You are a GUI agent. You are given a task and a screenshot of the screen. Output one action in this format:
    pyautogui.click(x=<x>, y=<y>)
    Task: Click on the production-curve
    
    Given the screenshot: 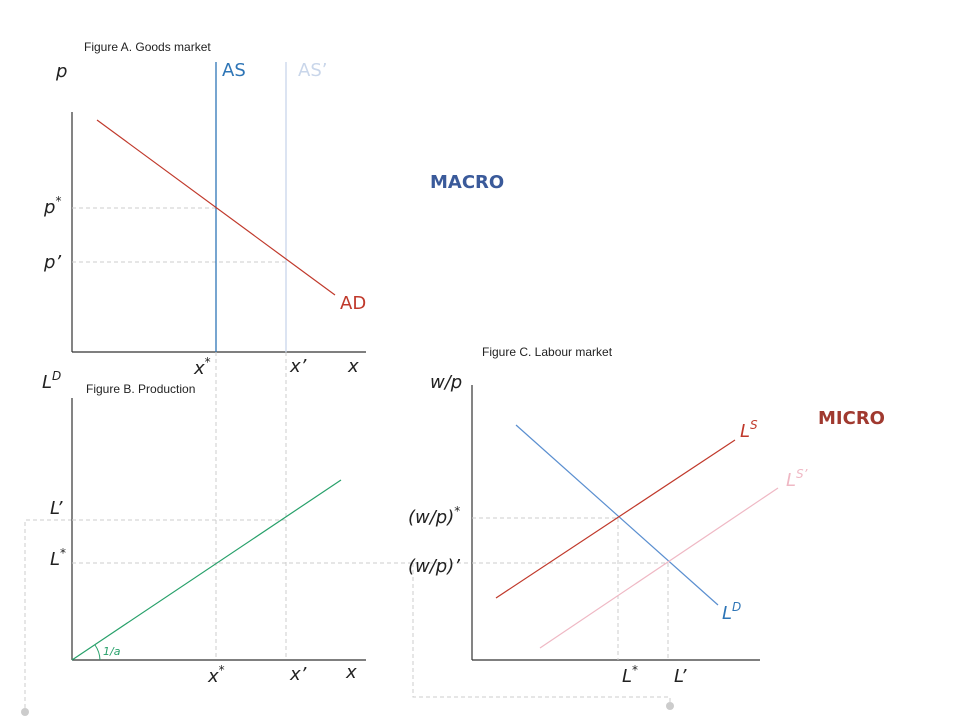 What is the action you would take?
    pyautogui.click(x=206, y=570)
    